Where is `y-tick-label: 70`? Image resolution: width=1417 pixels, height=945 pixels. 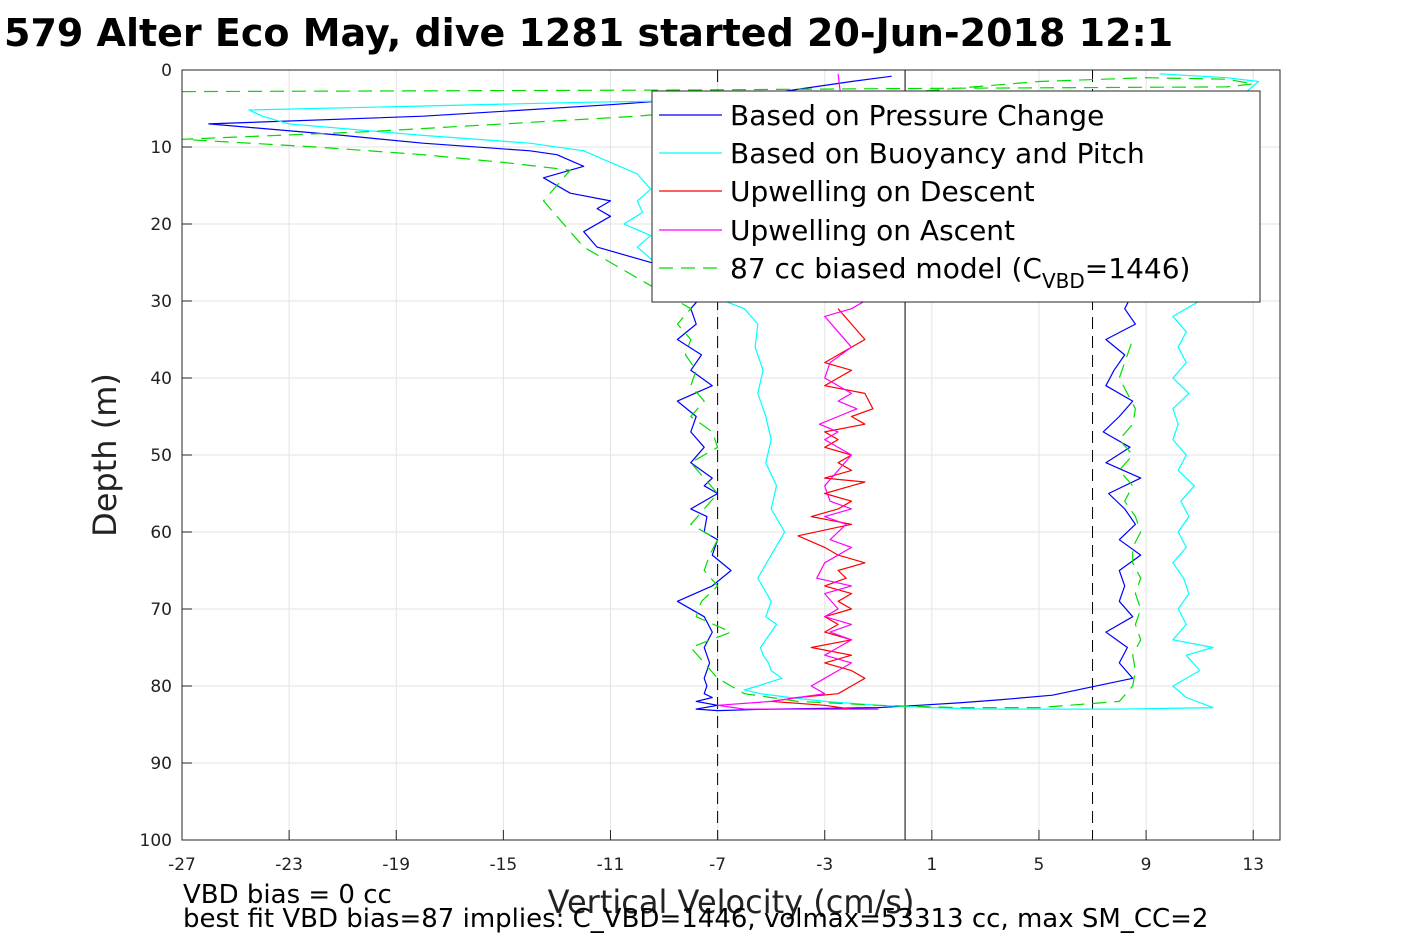 y-tick-label: 70 is located at coordinates (161, 610).